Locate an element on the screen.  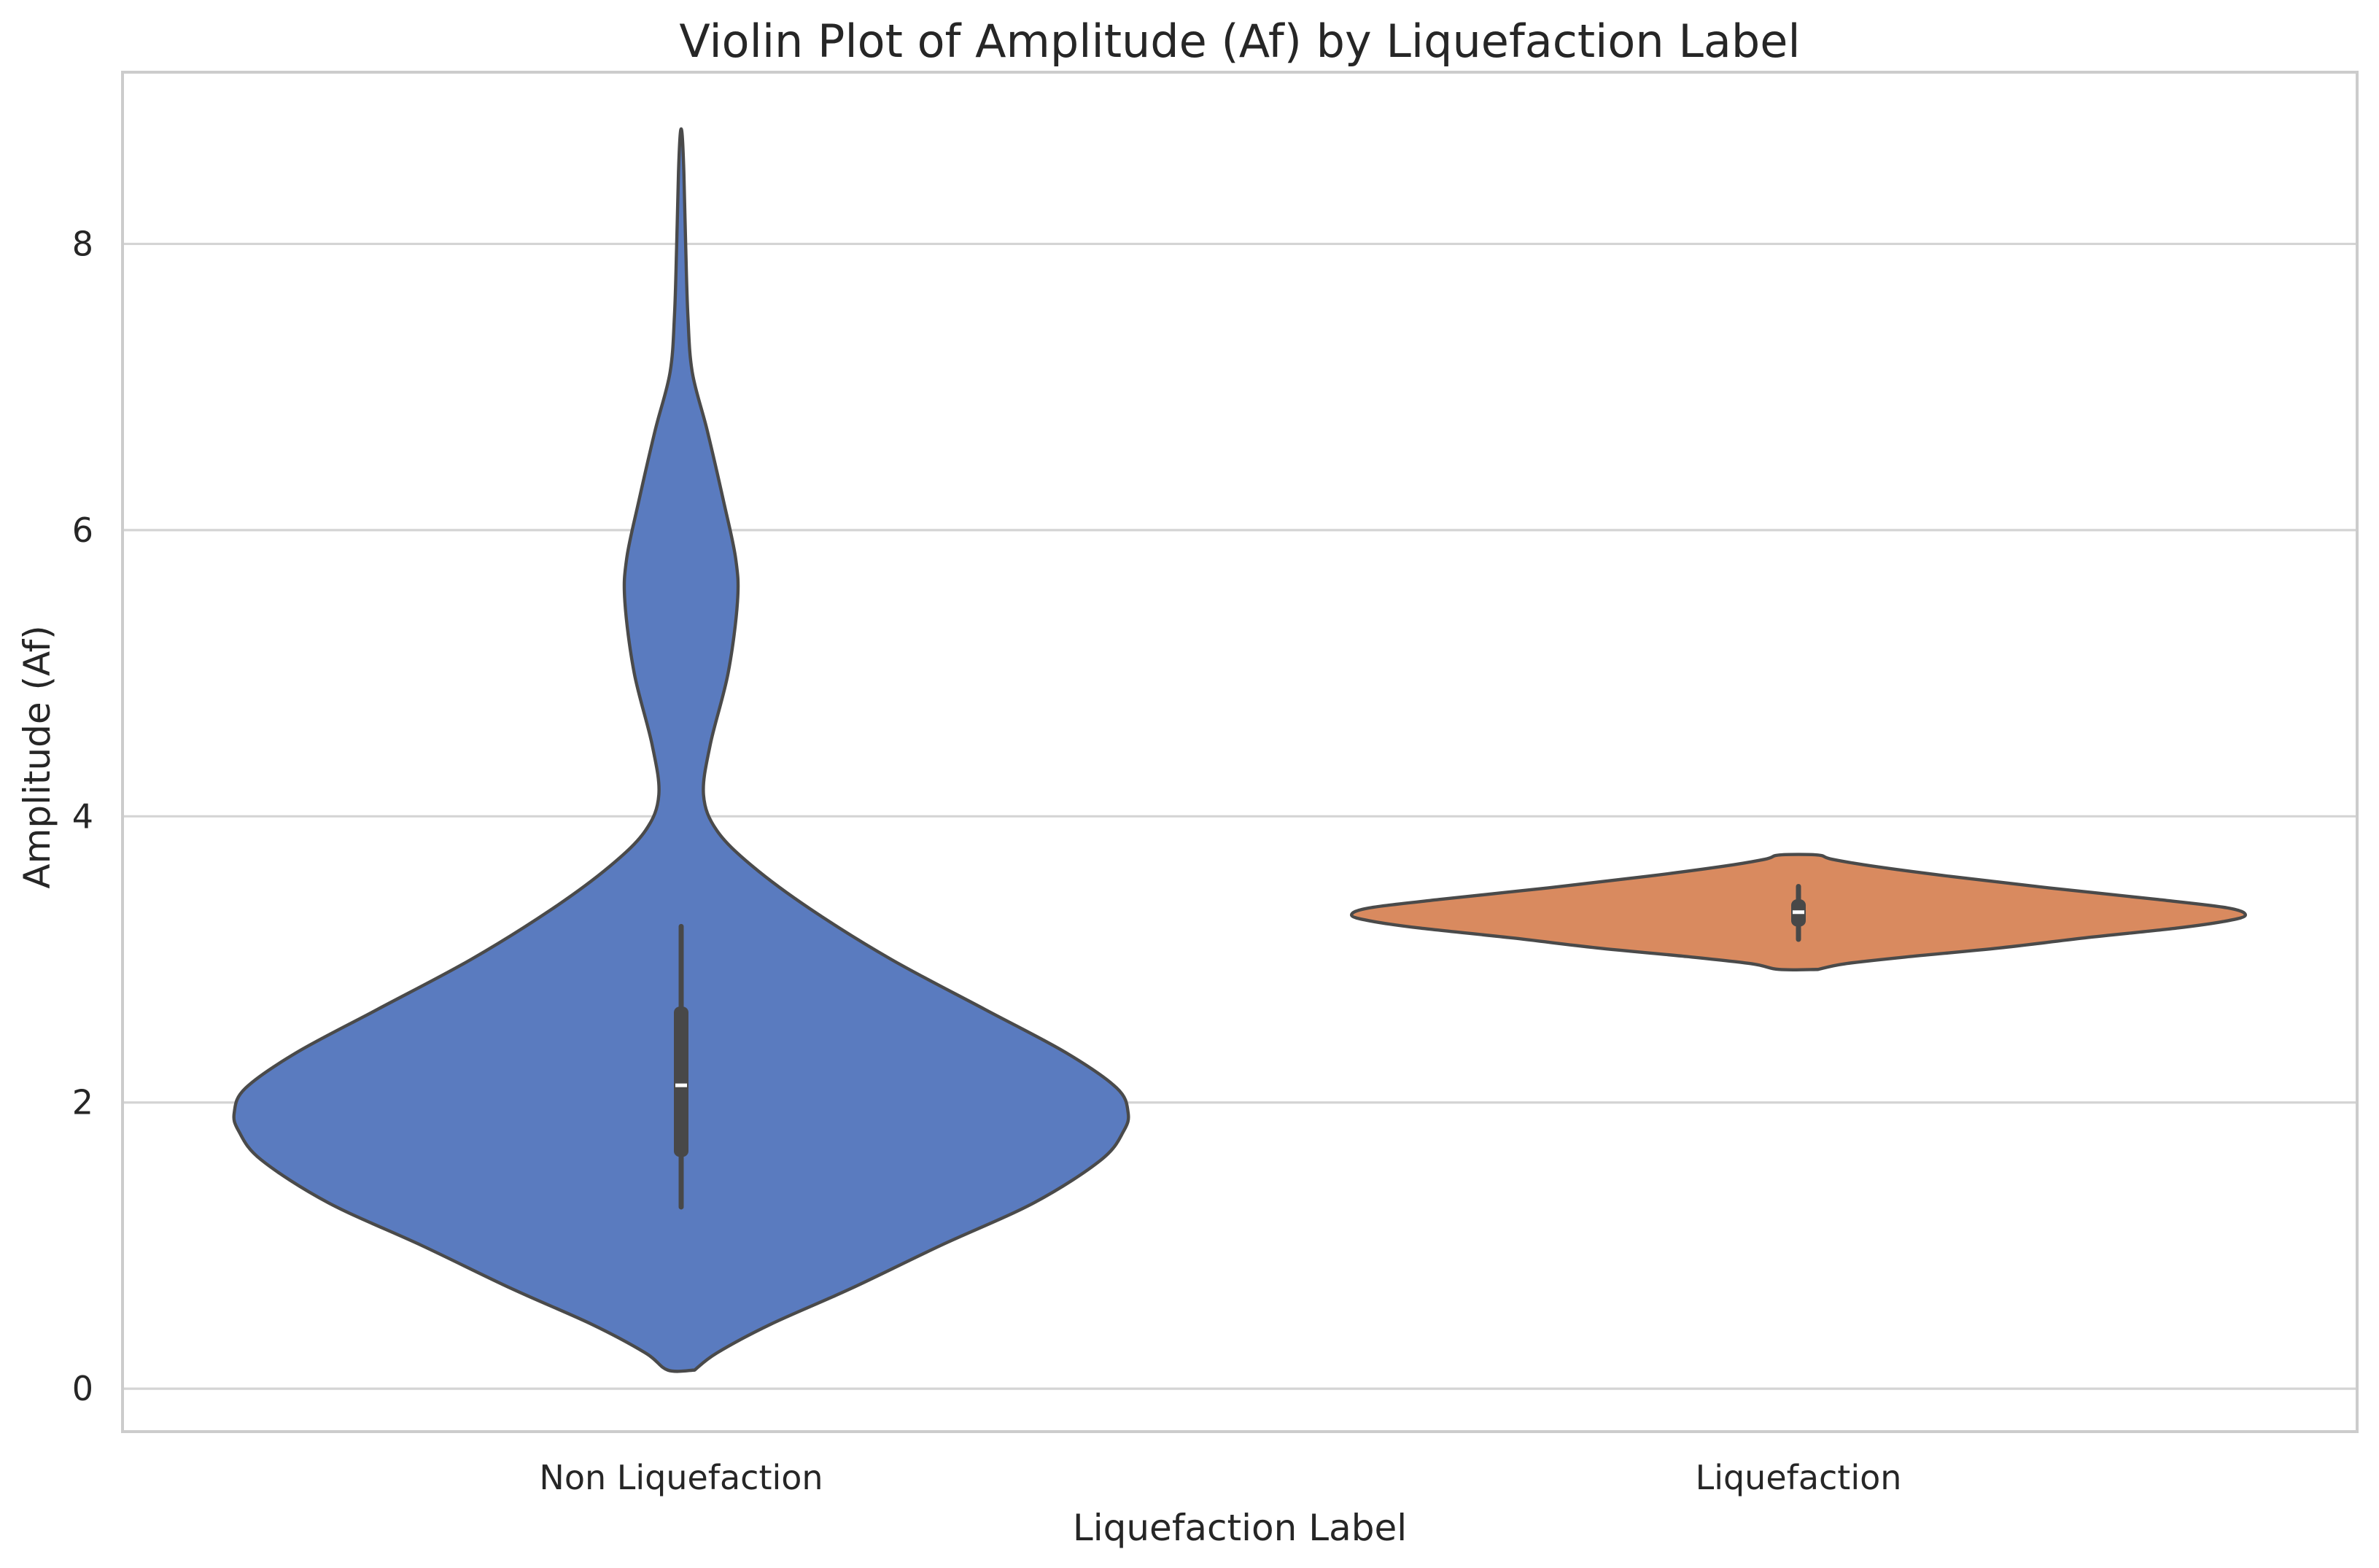
y-tick-label: 8 is located at coordinates (82, 243).